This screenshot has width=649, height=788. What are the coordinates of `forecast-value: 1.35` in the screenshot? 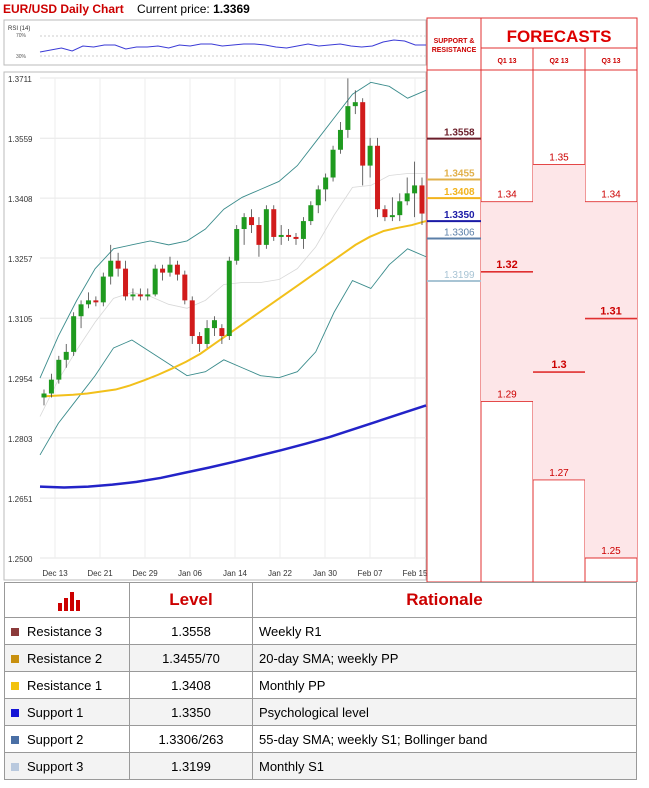 It's located at (559, 157).